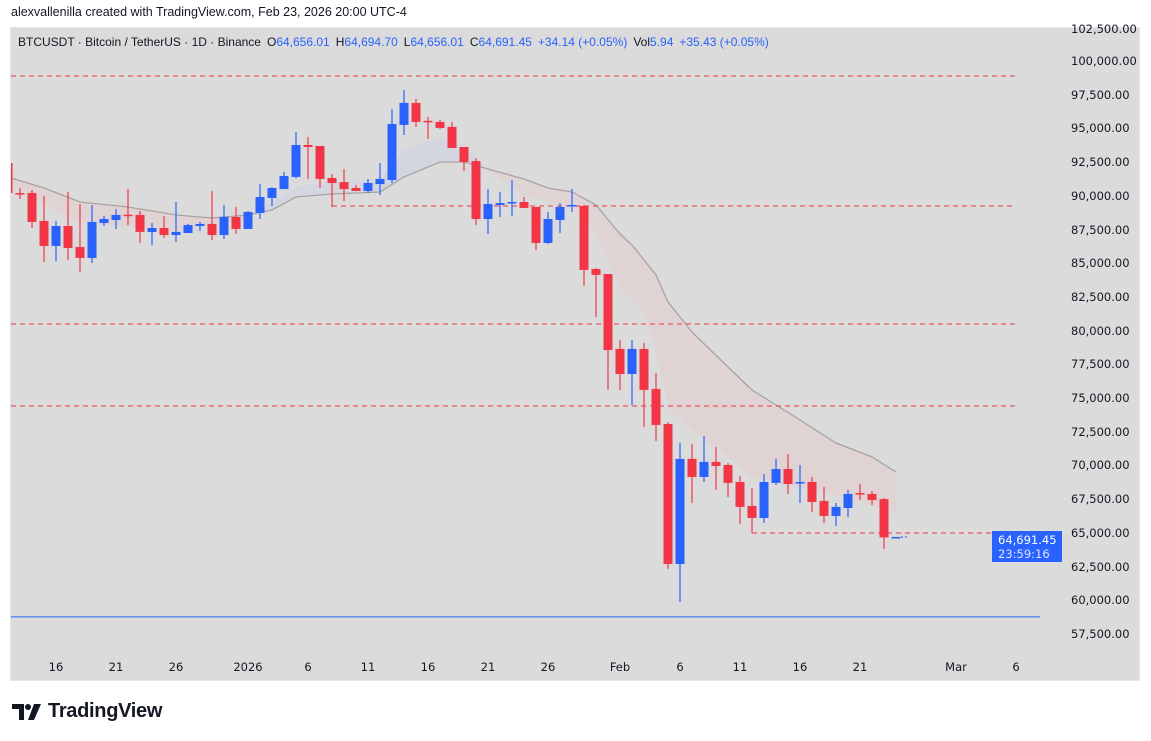 Image resolution: width=1151 pixels, height=741 pixels. Describe the element at coordinates (437, 42) in the screenshot. I see `low-value: 64,656.01` at that location.